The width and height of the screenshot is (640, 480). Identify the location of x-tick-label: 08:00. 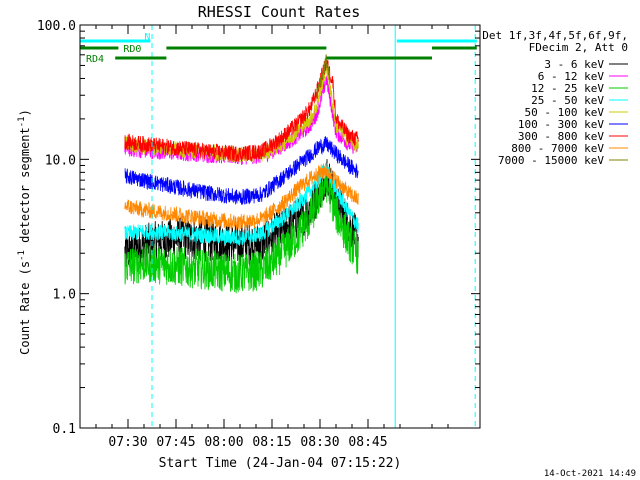
(223, 442).